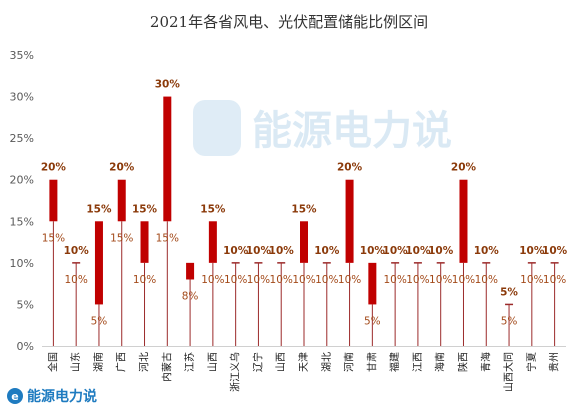  I want to click on brand-logo: e 能源电力说, so click(52, 396).